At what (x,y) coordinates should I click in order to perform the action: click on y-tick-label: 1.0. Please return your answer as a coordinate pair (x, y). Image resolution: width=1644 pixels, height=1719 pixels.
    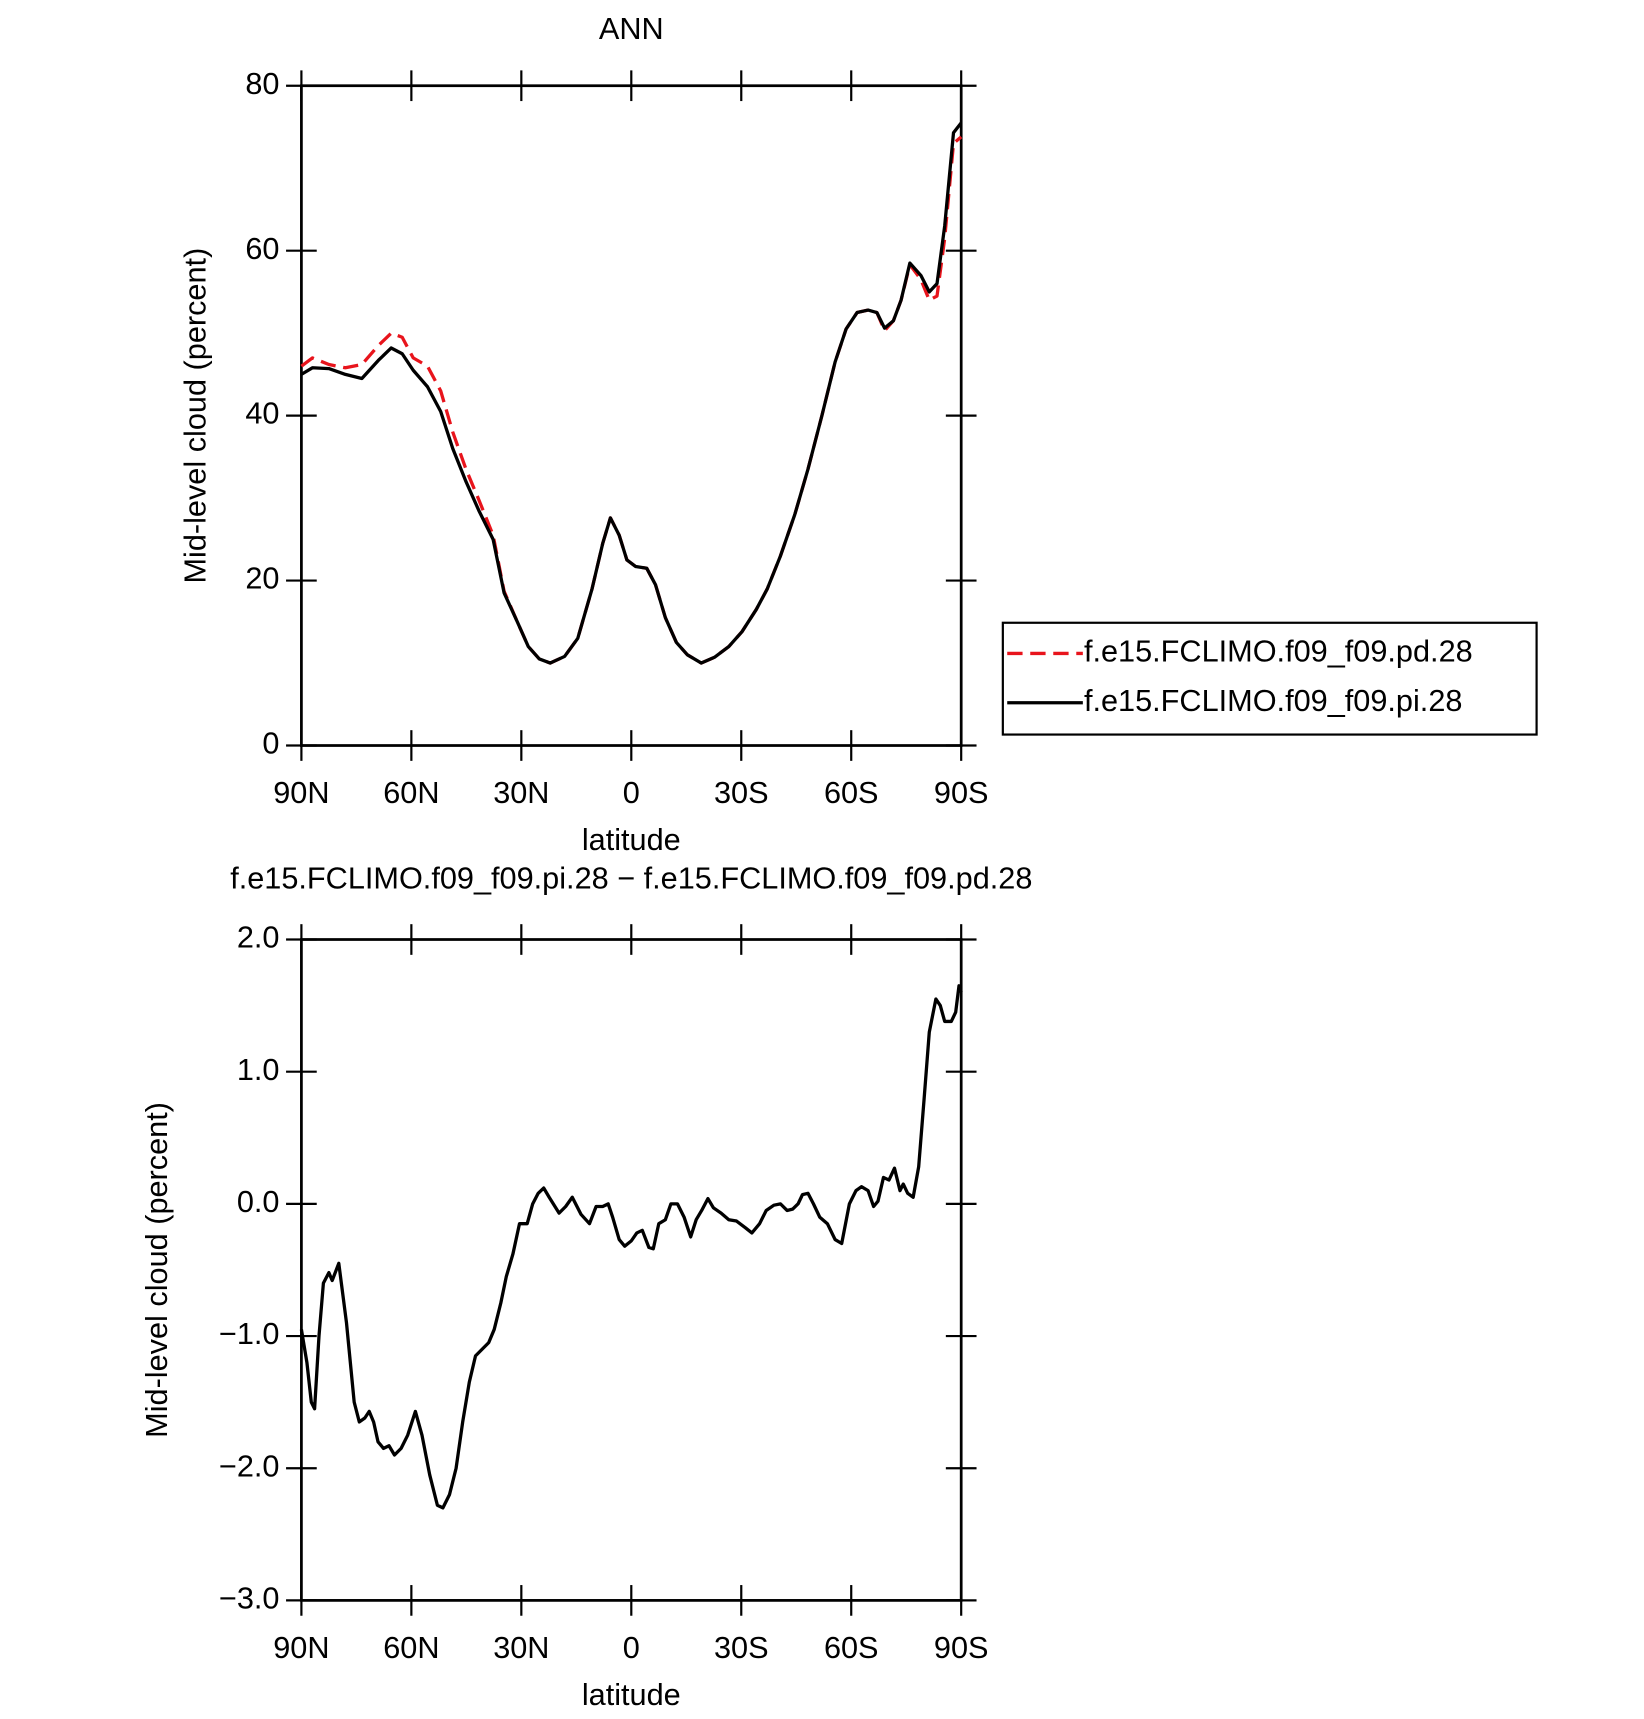
    Looking at the image, I should click on (258, 1069).